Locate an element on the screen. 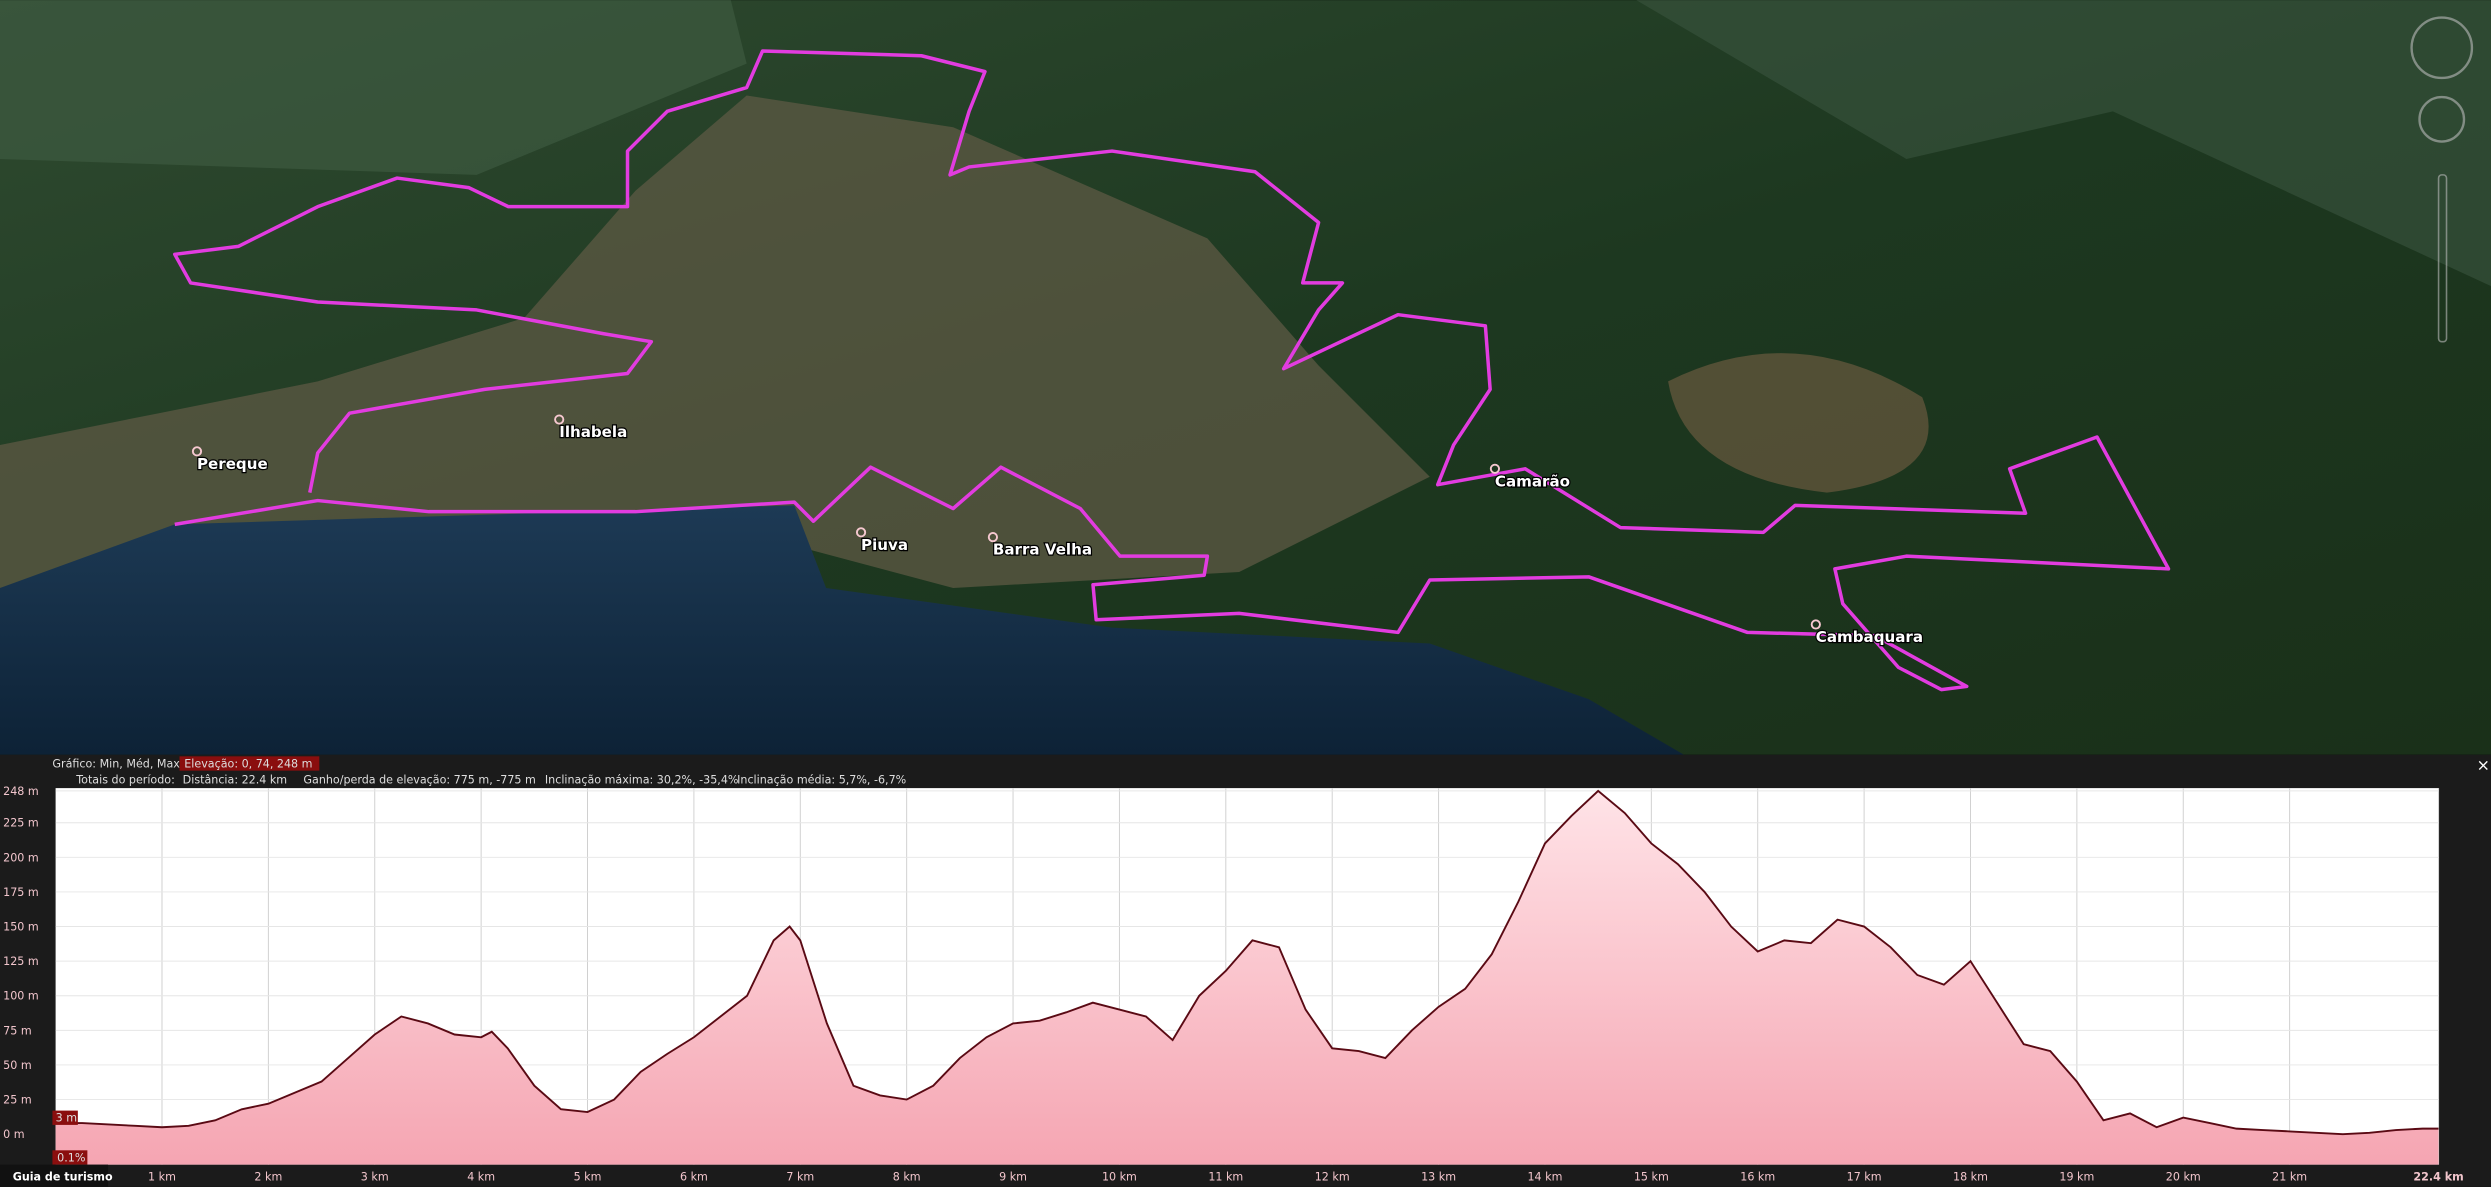  cursor-slope: 0.1% is located at coordinates (71, 1157).